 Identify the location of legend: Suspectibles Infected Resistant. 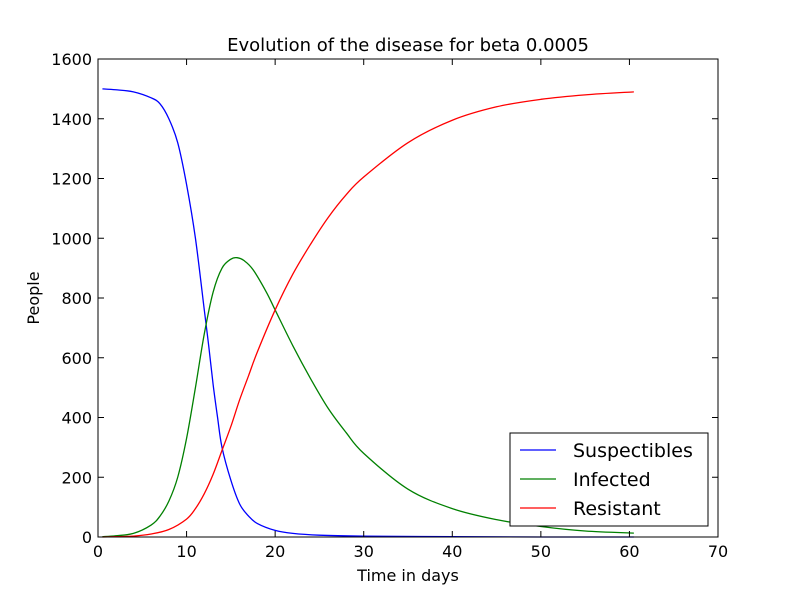
(609, 479).